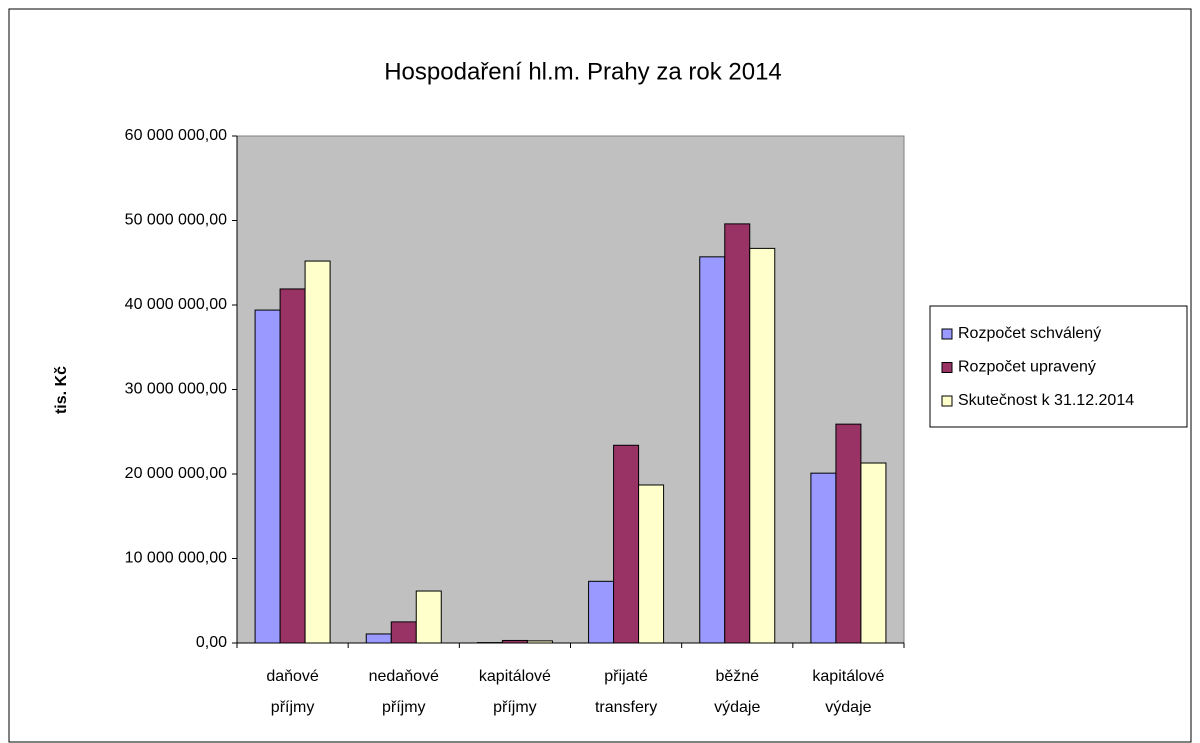 This screenshot has height=743, width=1200. I want to click on x-tick-label-line: běžné, so click(737, 676).